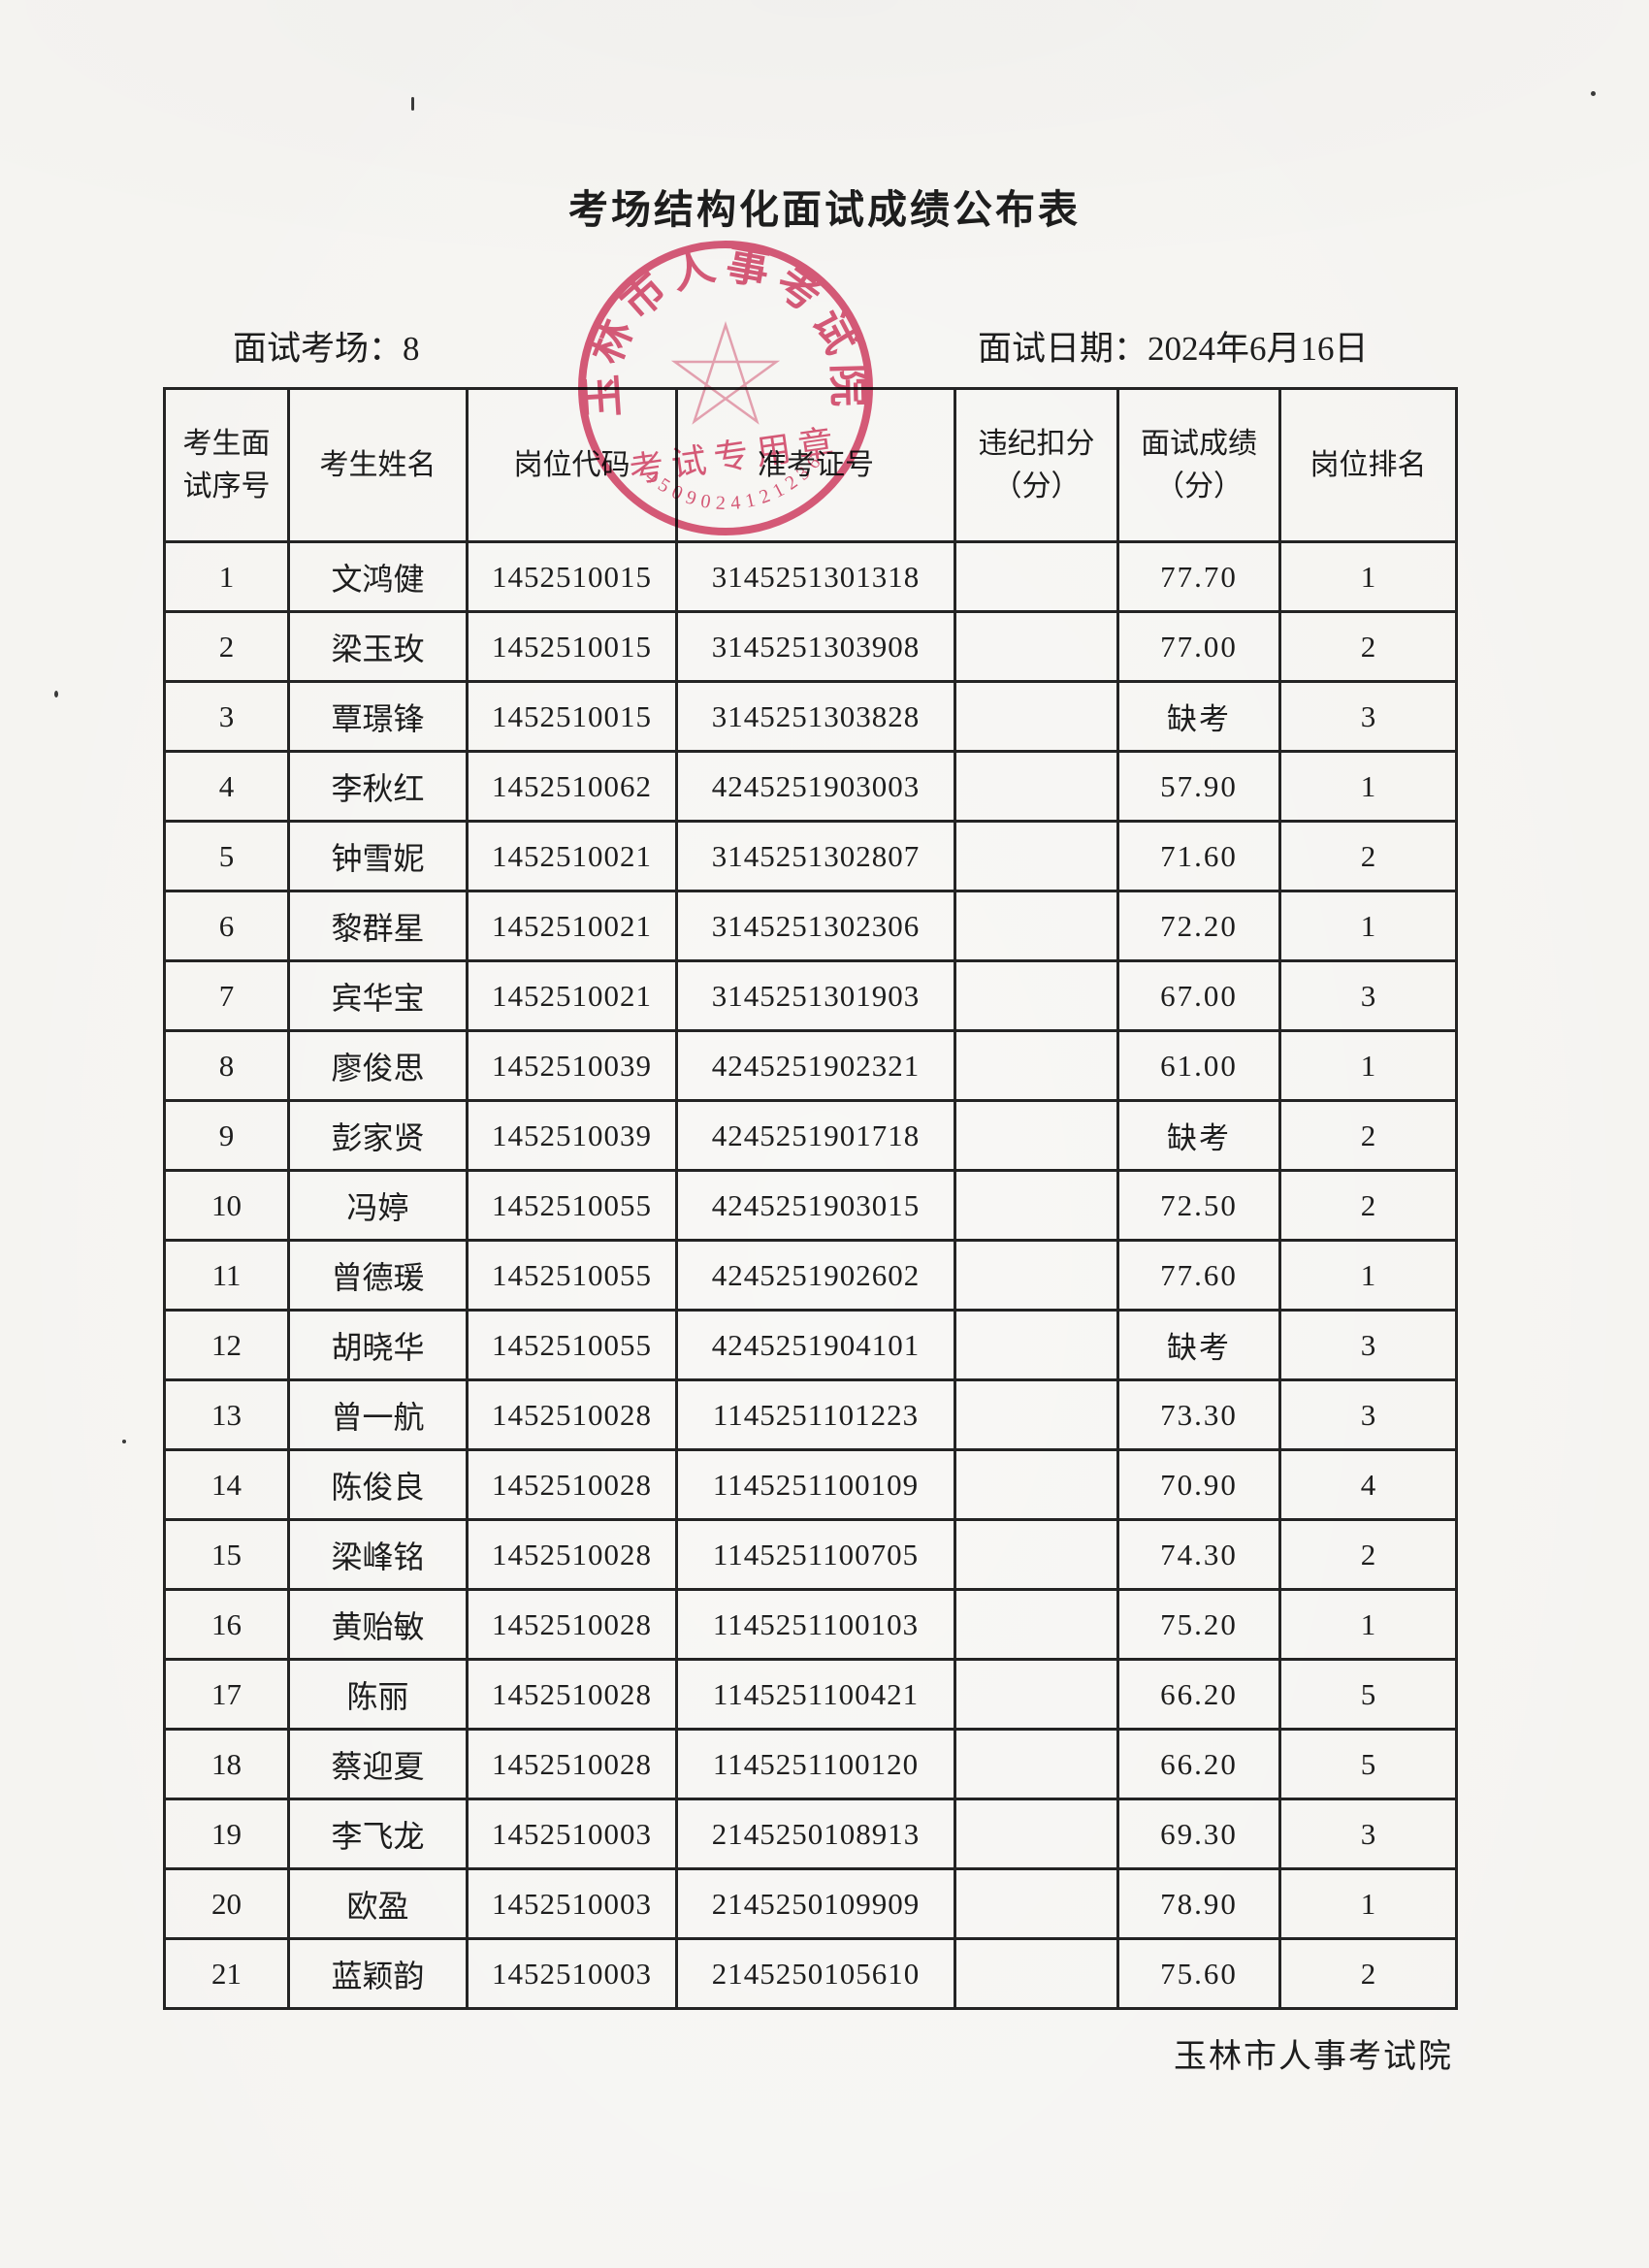 This screenshot has height=2268, width=1649. Describe the element at coordinates (572, 1135) in the screenshot. I see `cell-job-code: 1452510039` at that location.